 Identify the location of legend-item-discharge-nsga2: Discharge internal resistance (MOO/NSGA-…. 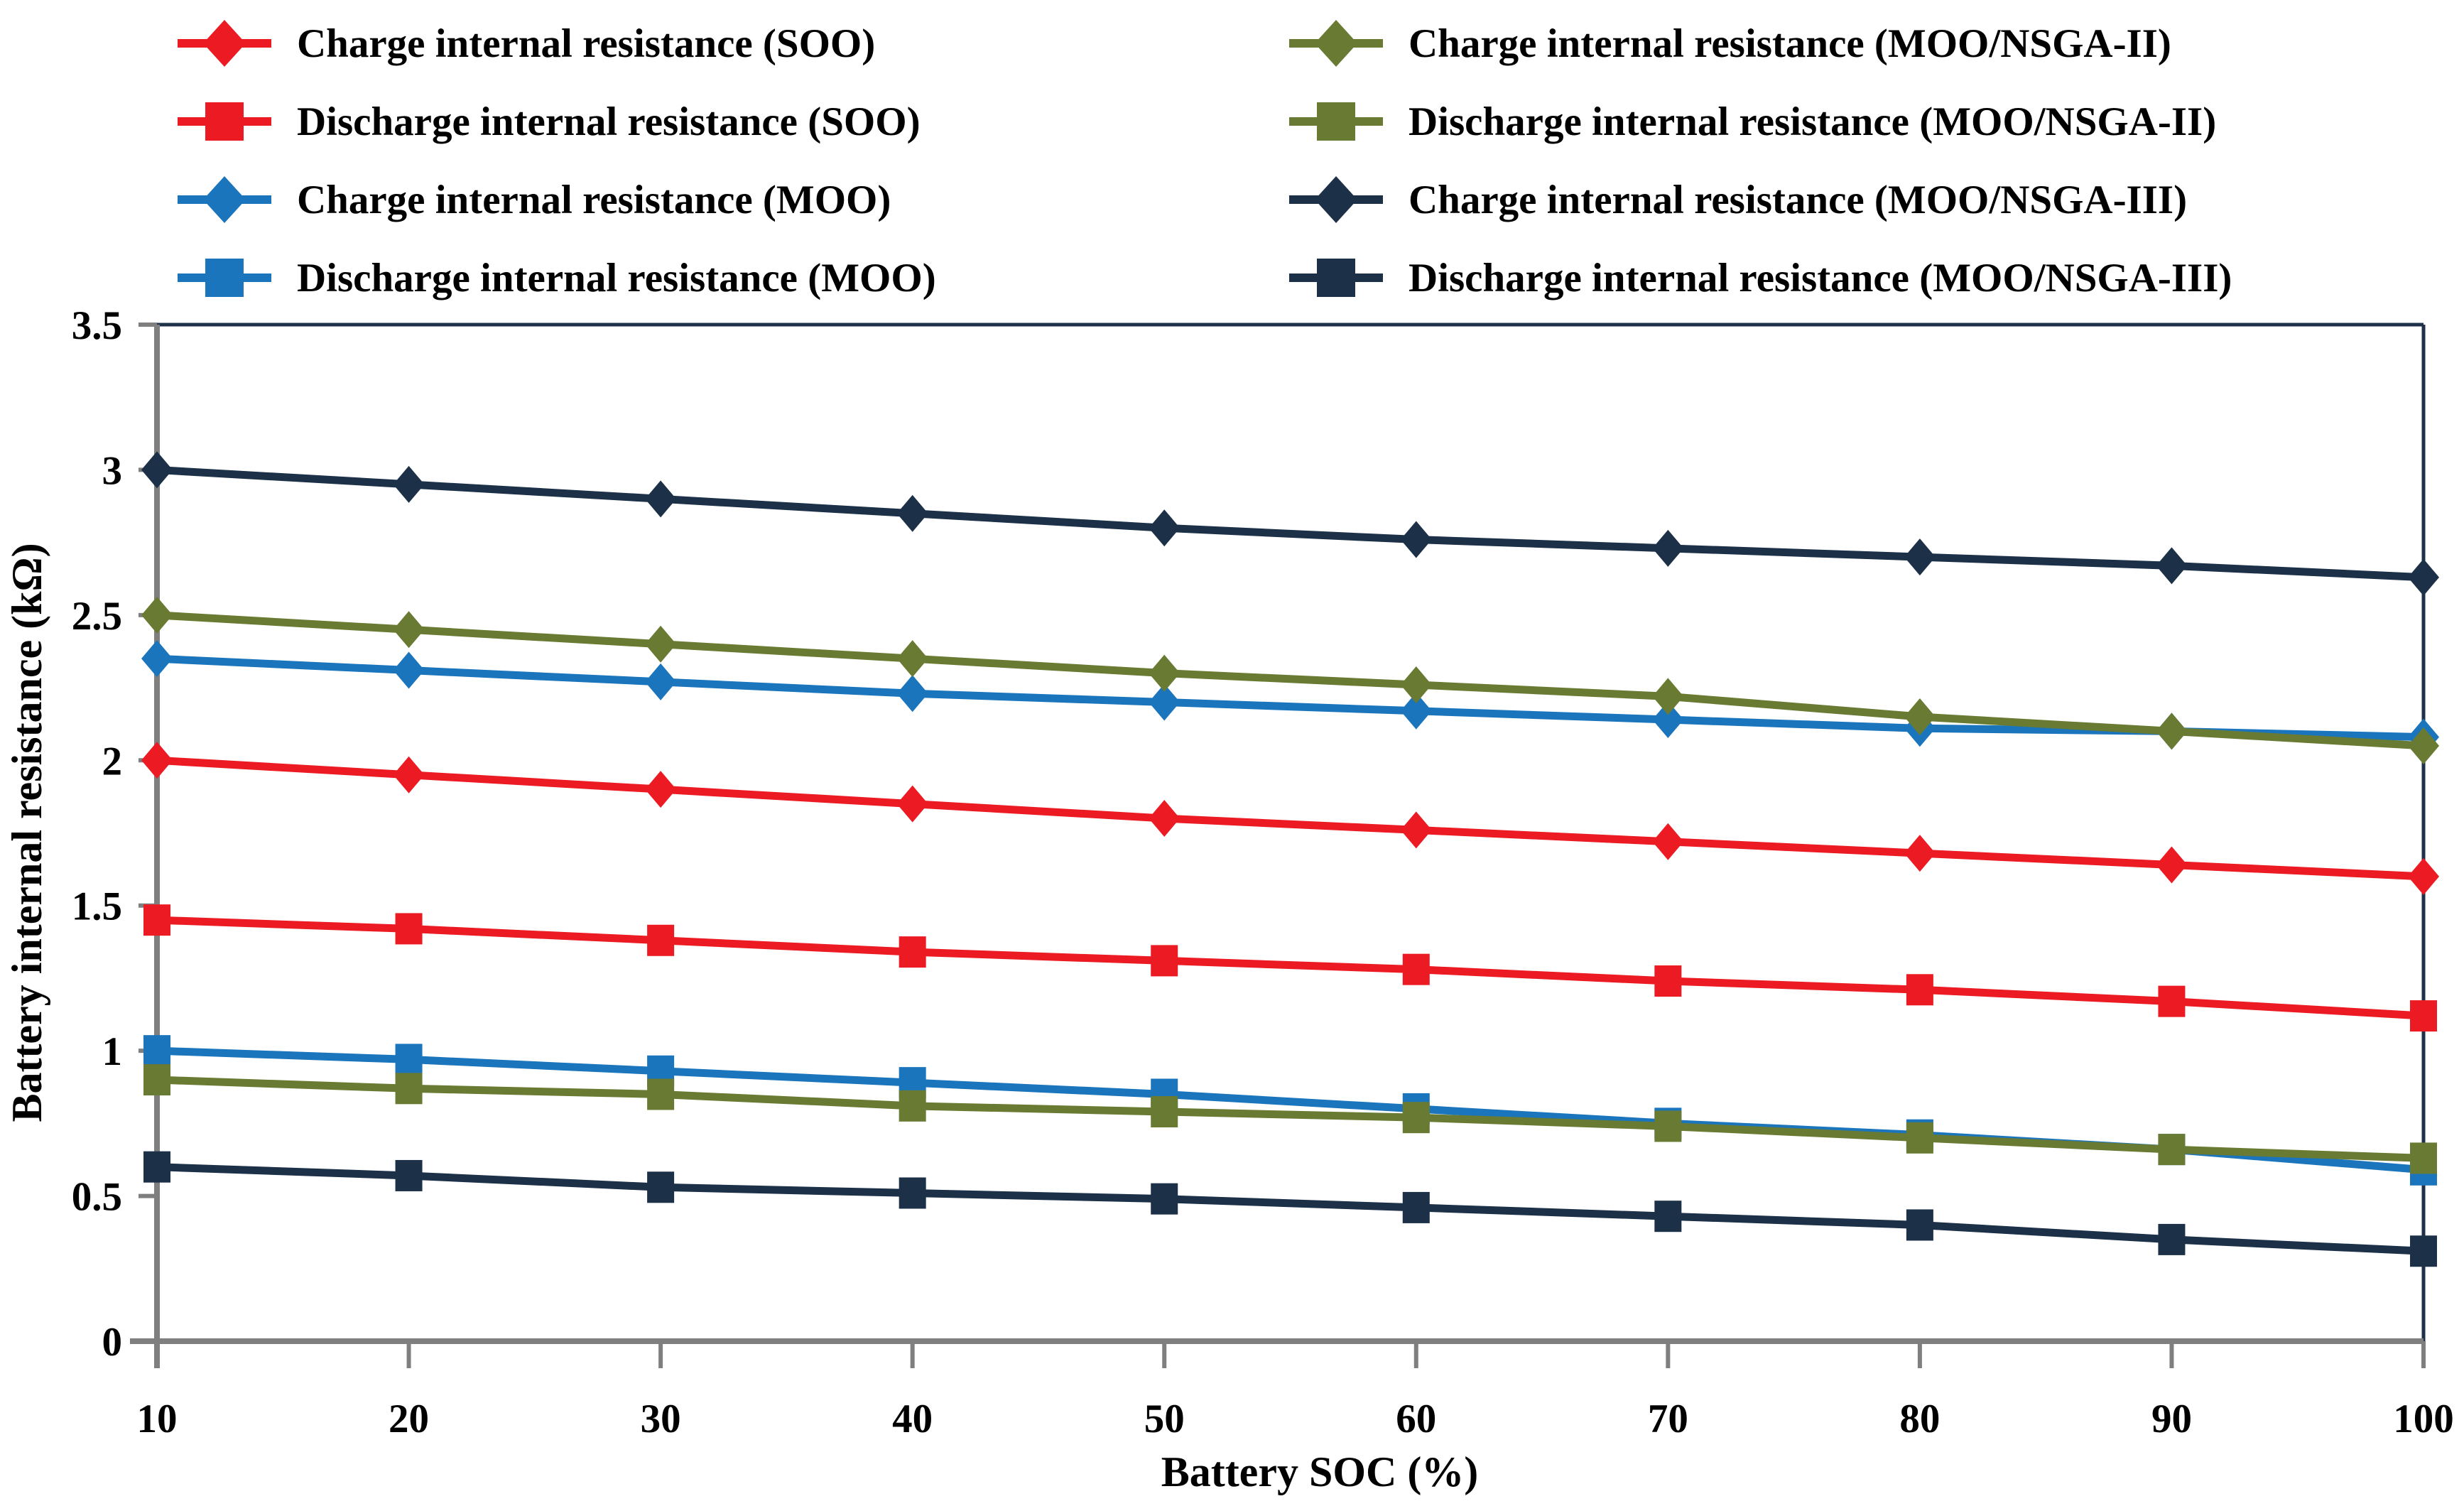
(1866, 122).